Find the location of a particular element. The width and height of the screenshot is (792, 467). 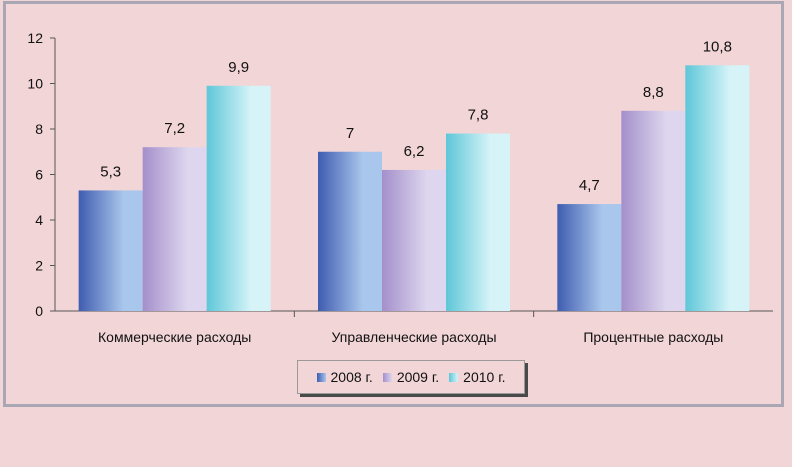

data-label-1-1: 5,3 is located at coordinates (110, 171).